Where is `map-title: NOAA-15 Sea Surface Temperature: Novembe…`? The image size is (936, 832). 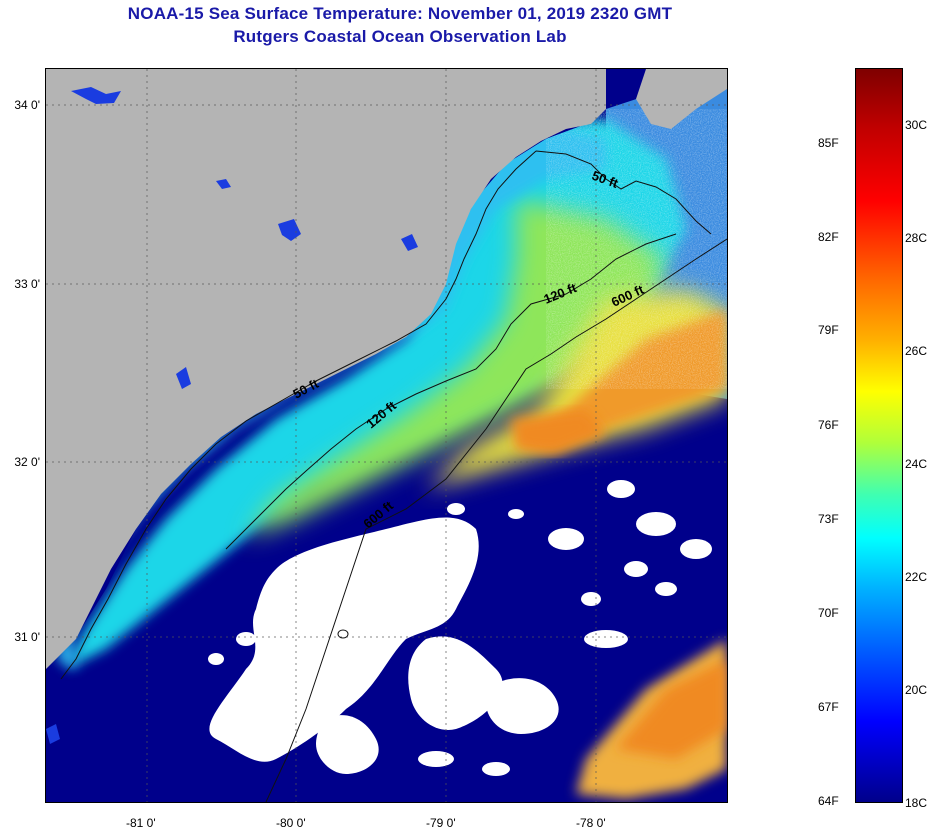 map-title: NOAA-15 Sea Surface Temperature: Novembe… is located at coordinates (400, 13).